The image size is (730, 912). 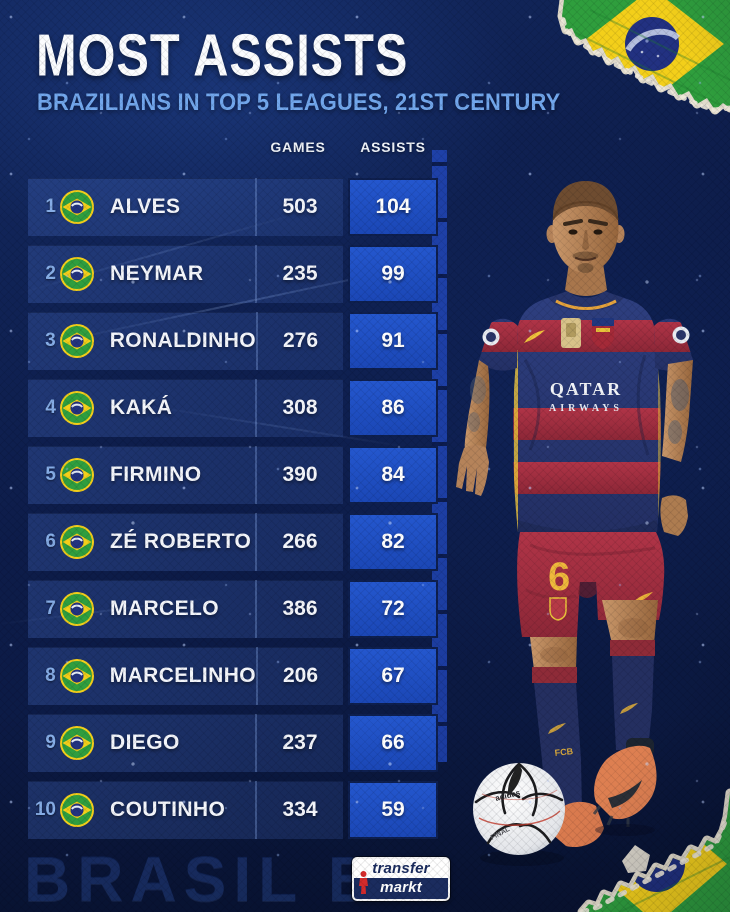 I want to click on rank-label: 7, so click(x=50, y=608).